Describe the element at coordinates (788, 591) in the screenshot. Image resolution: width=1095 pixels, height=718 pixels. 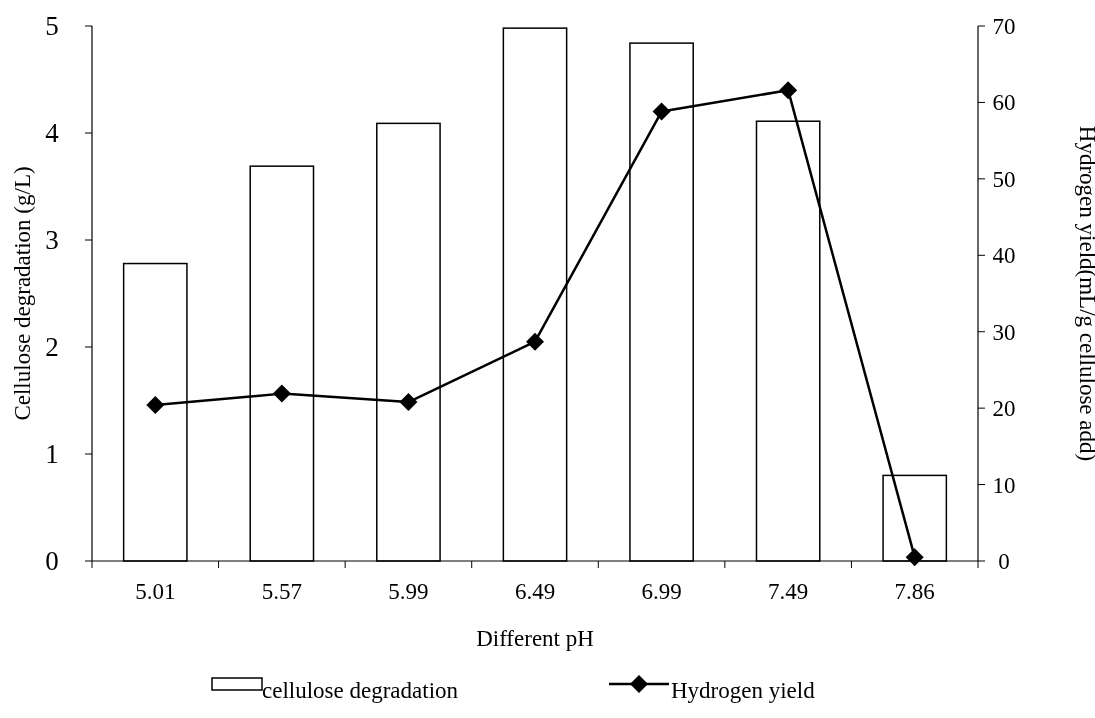
I see `x-tick-label: 7.49` at that location.